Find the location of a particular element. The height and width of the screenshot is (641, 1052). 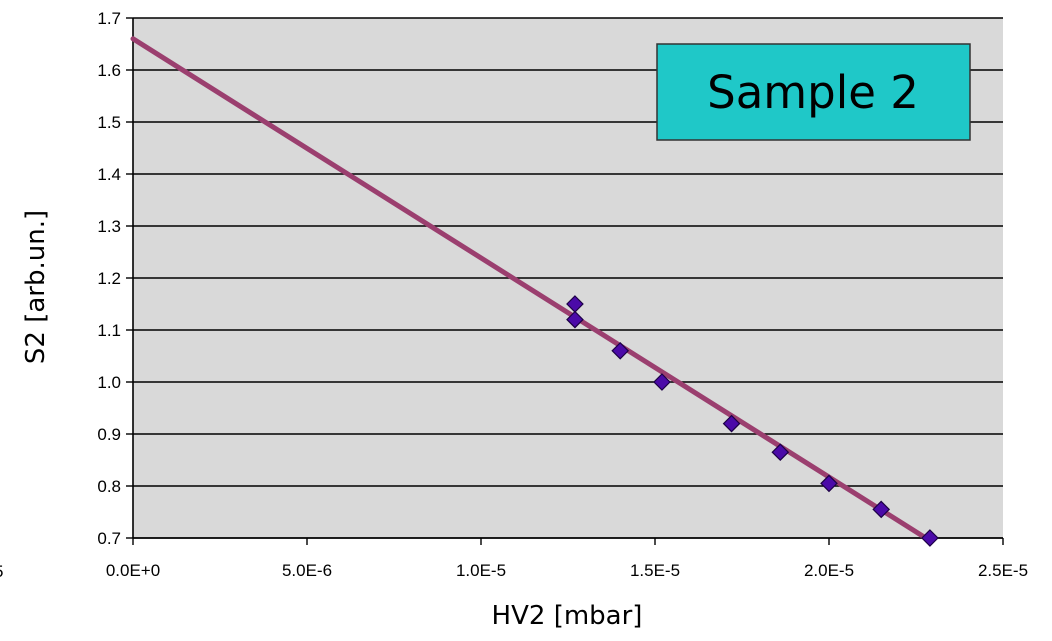

sample-label-box-background is located at coordinates (813, 92).